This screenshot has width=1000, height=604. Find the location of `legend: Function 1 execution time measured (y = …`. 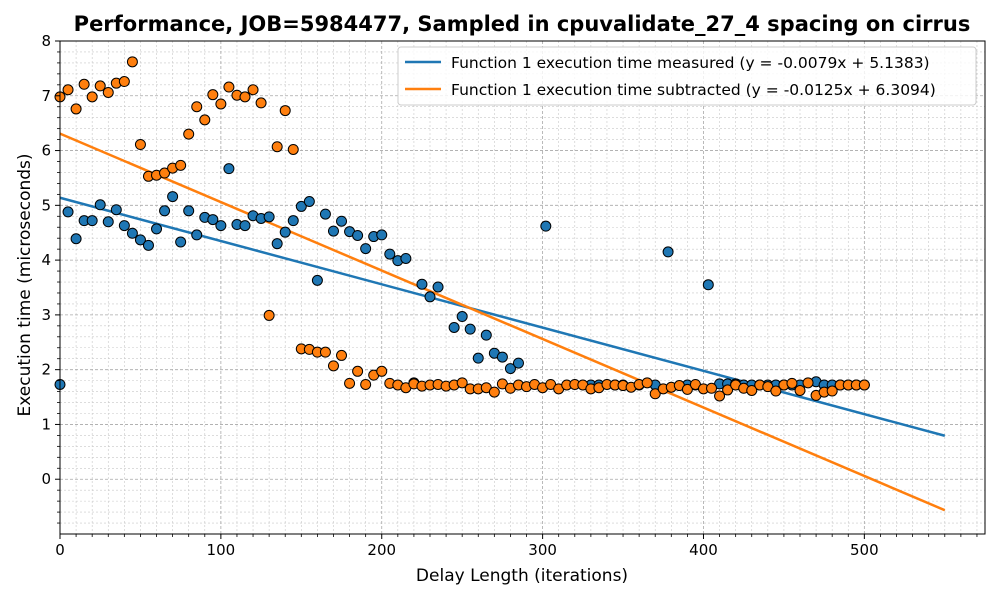

legend: Function 1 execution time measured (y = … is located at coordinates (687, 76).